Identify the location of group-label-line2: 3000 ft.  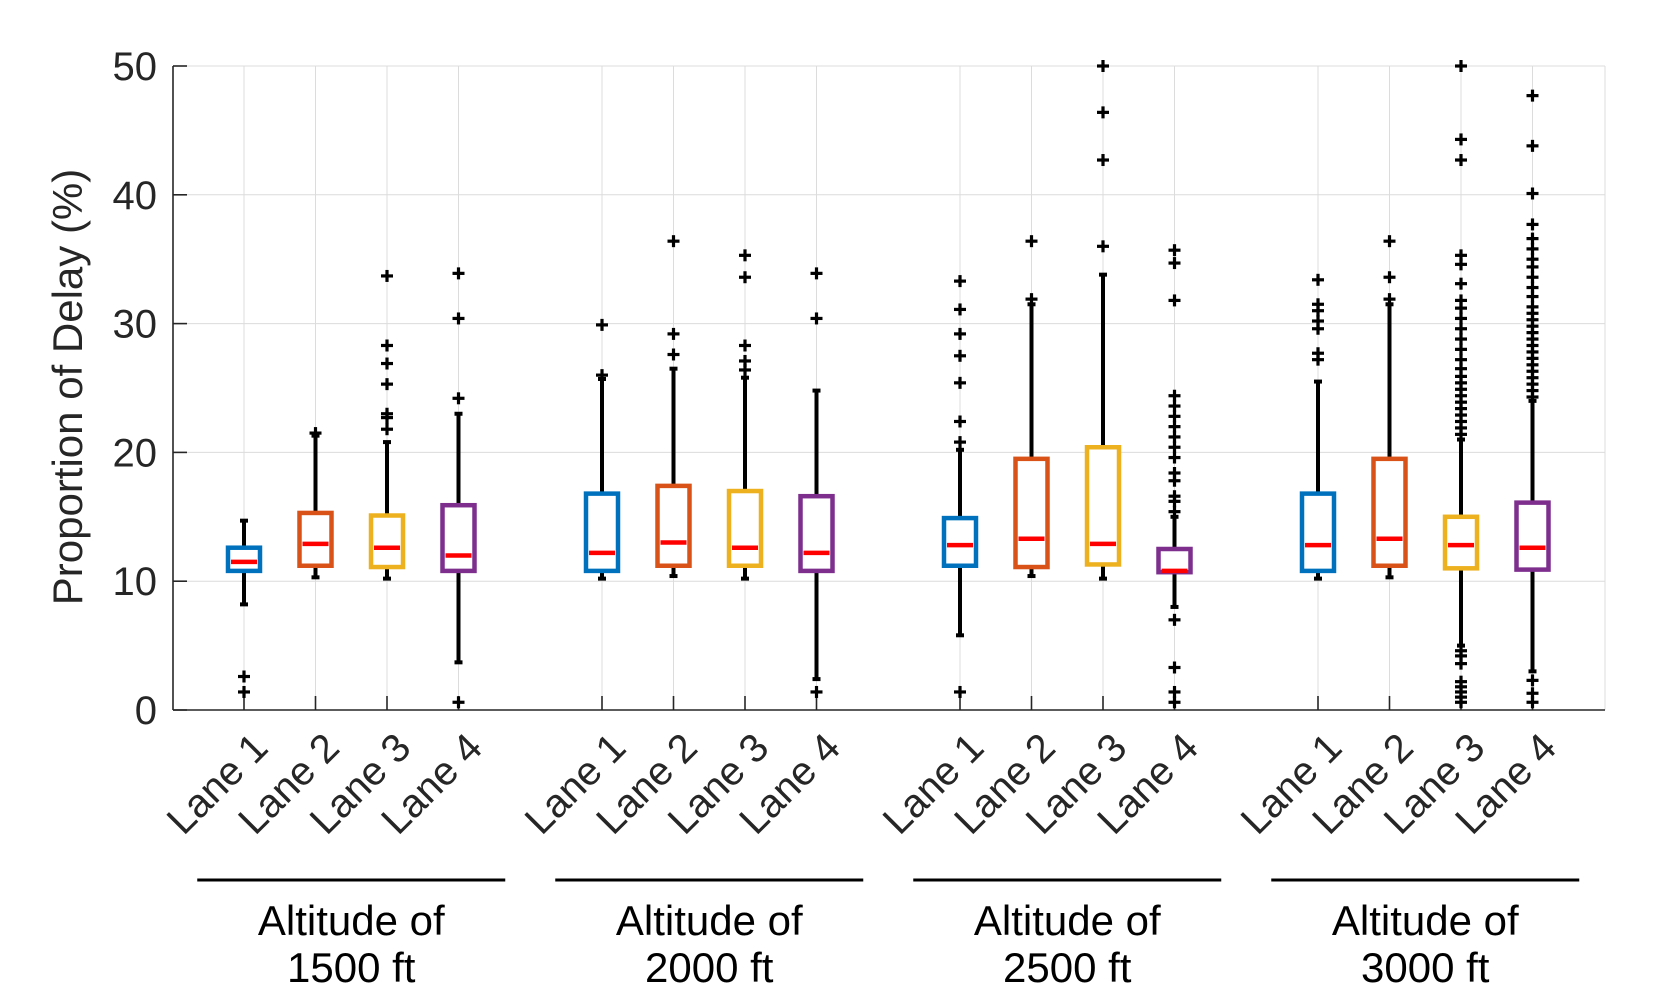
(1425, 965).